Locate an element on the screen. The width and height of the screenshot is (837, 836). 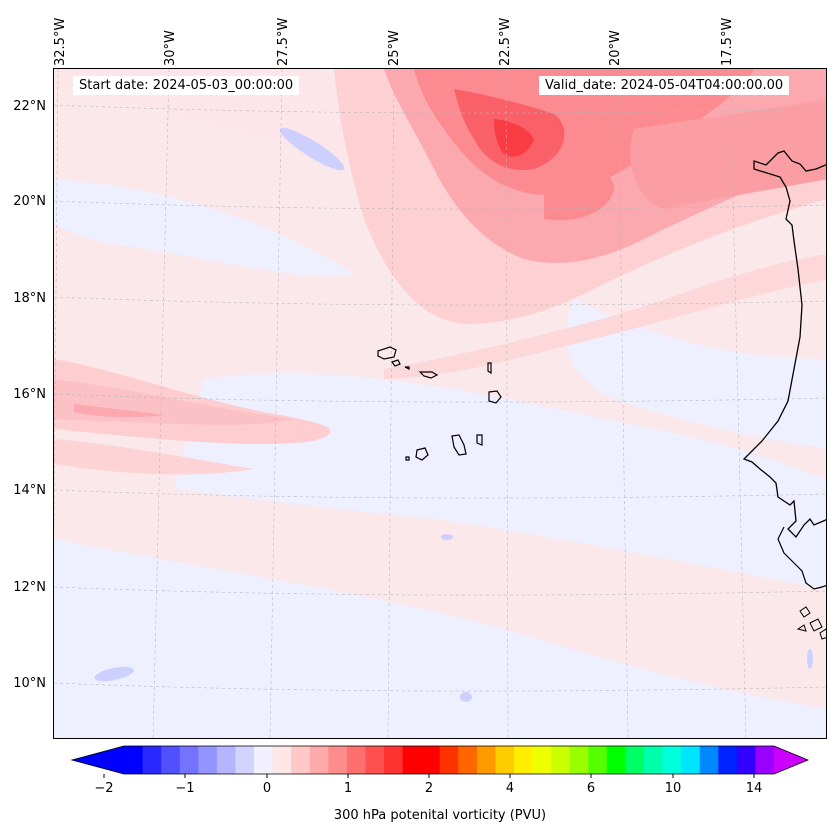
island-brava is located at coordinates (407, 458).